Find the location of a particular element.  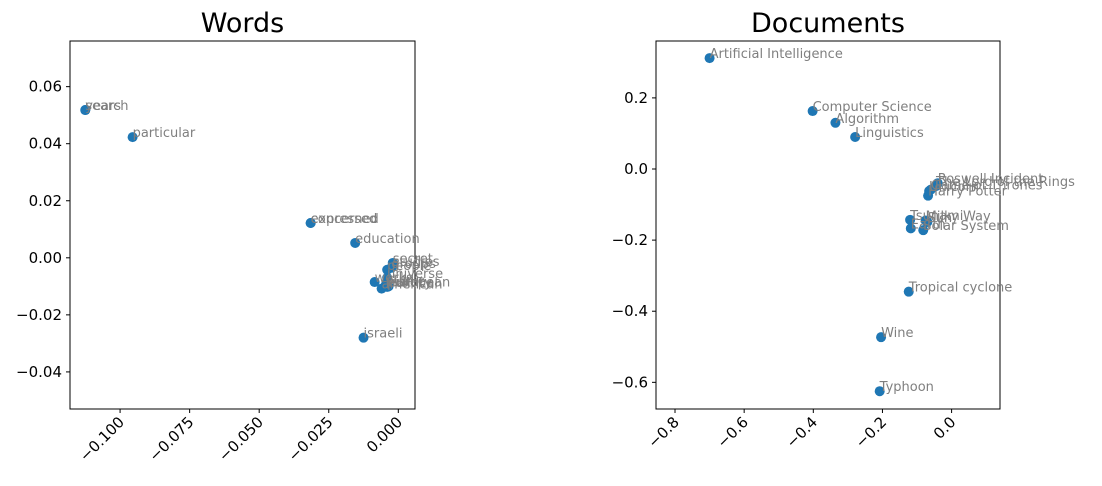

x-tick: 0.0 is located at coordinates (945, 426).